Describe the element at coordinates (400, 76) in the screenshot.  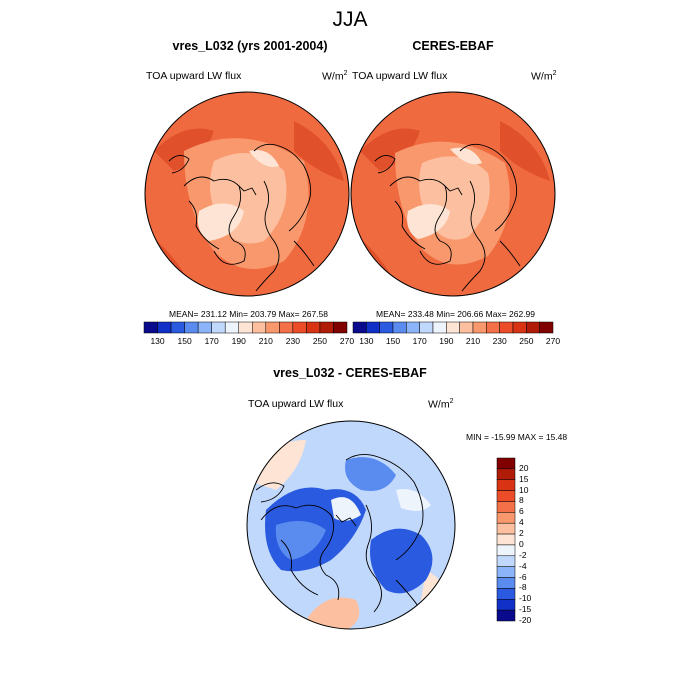
I see `panel-2-variable: TOA upward LW flux` at that location.